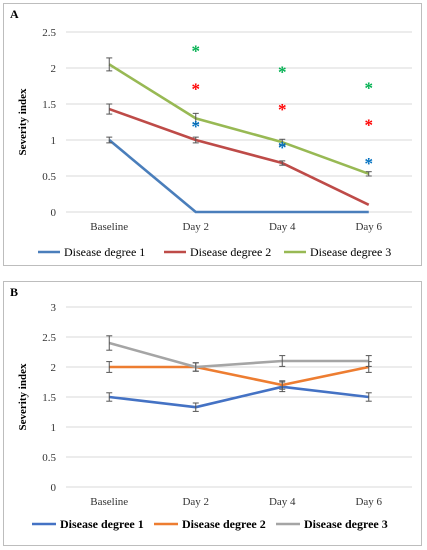  What do you see at coordinates (54, 308) in the screenshot?
I see `y-tick-label: 3` at bounding box center [54, 308].